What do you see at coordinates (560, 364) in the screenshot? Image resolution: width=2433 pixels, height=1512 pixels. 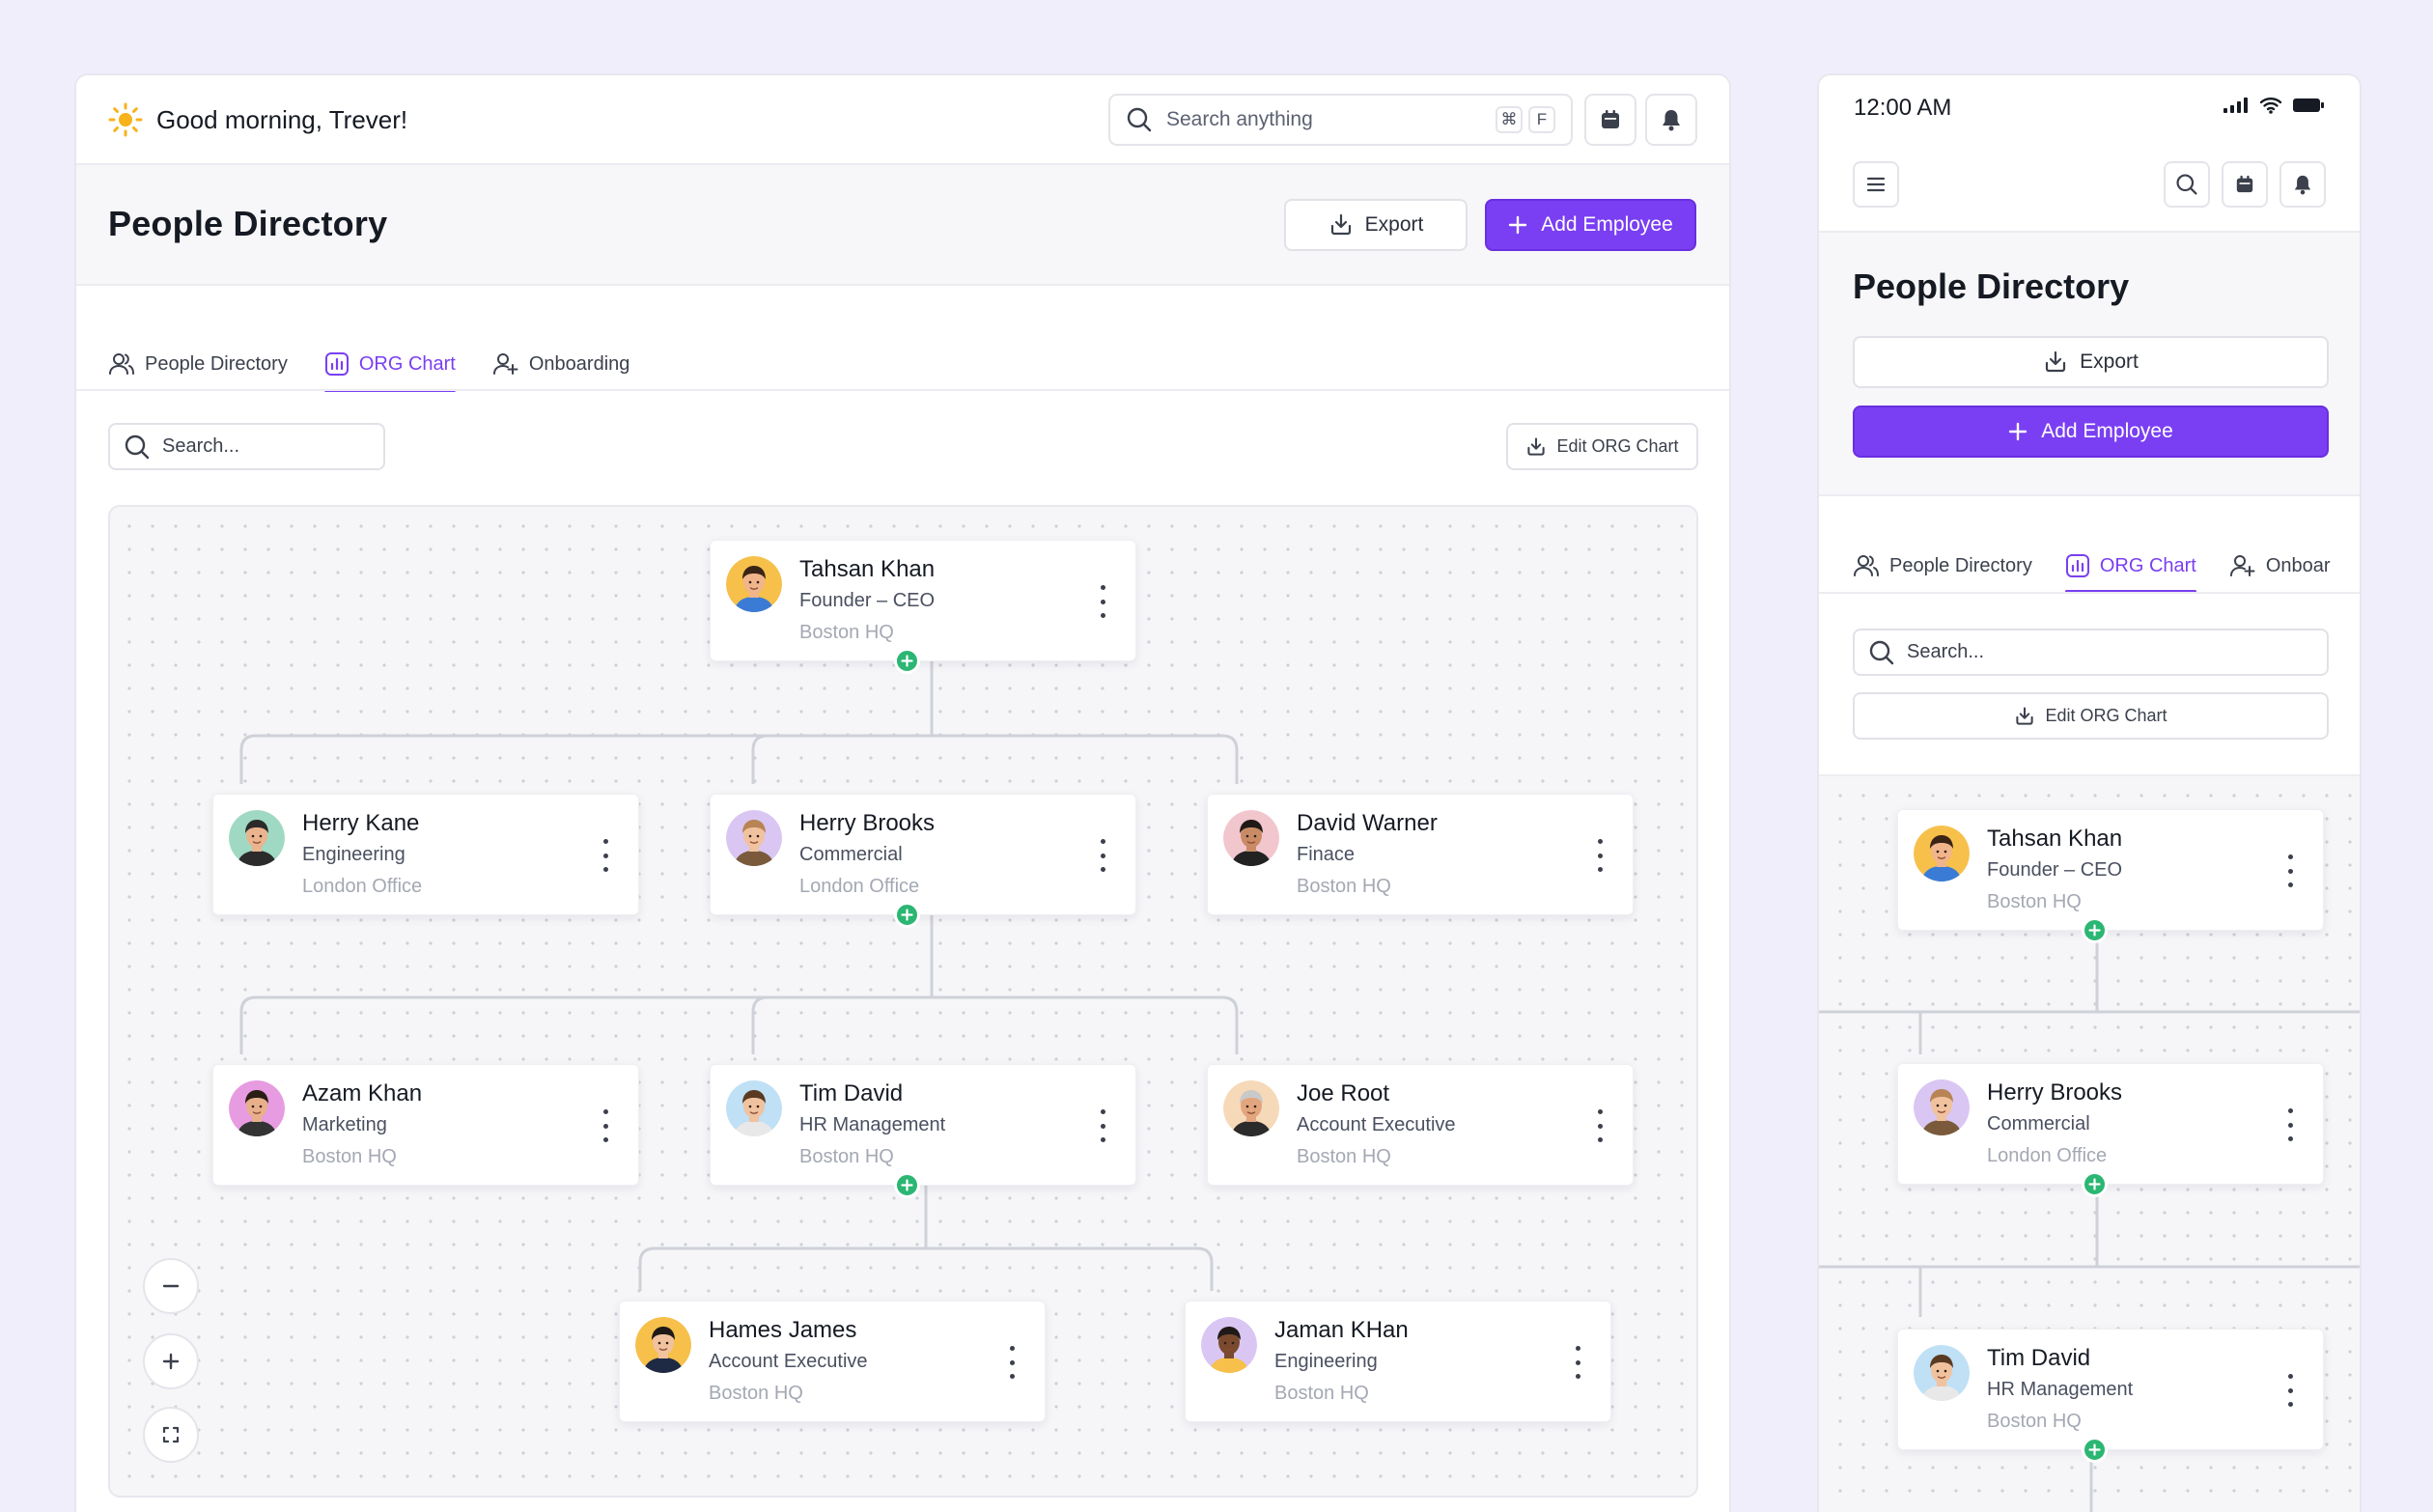 I see `tab-onboarding: Onboarding` at bounding box center [560, 364].